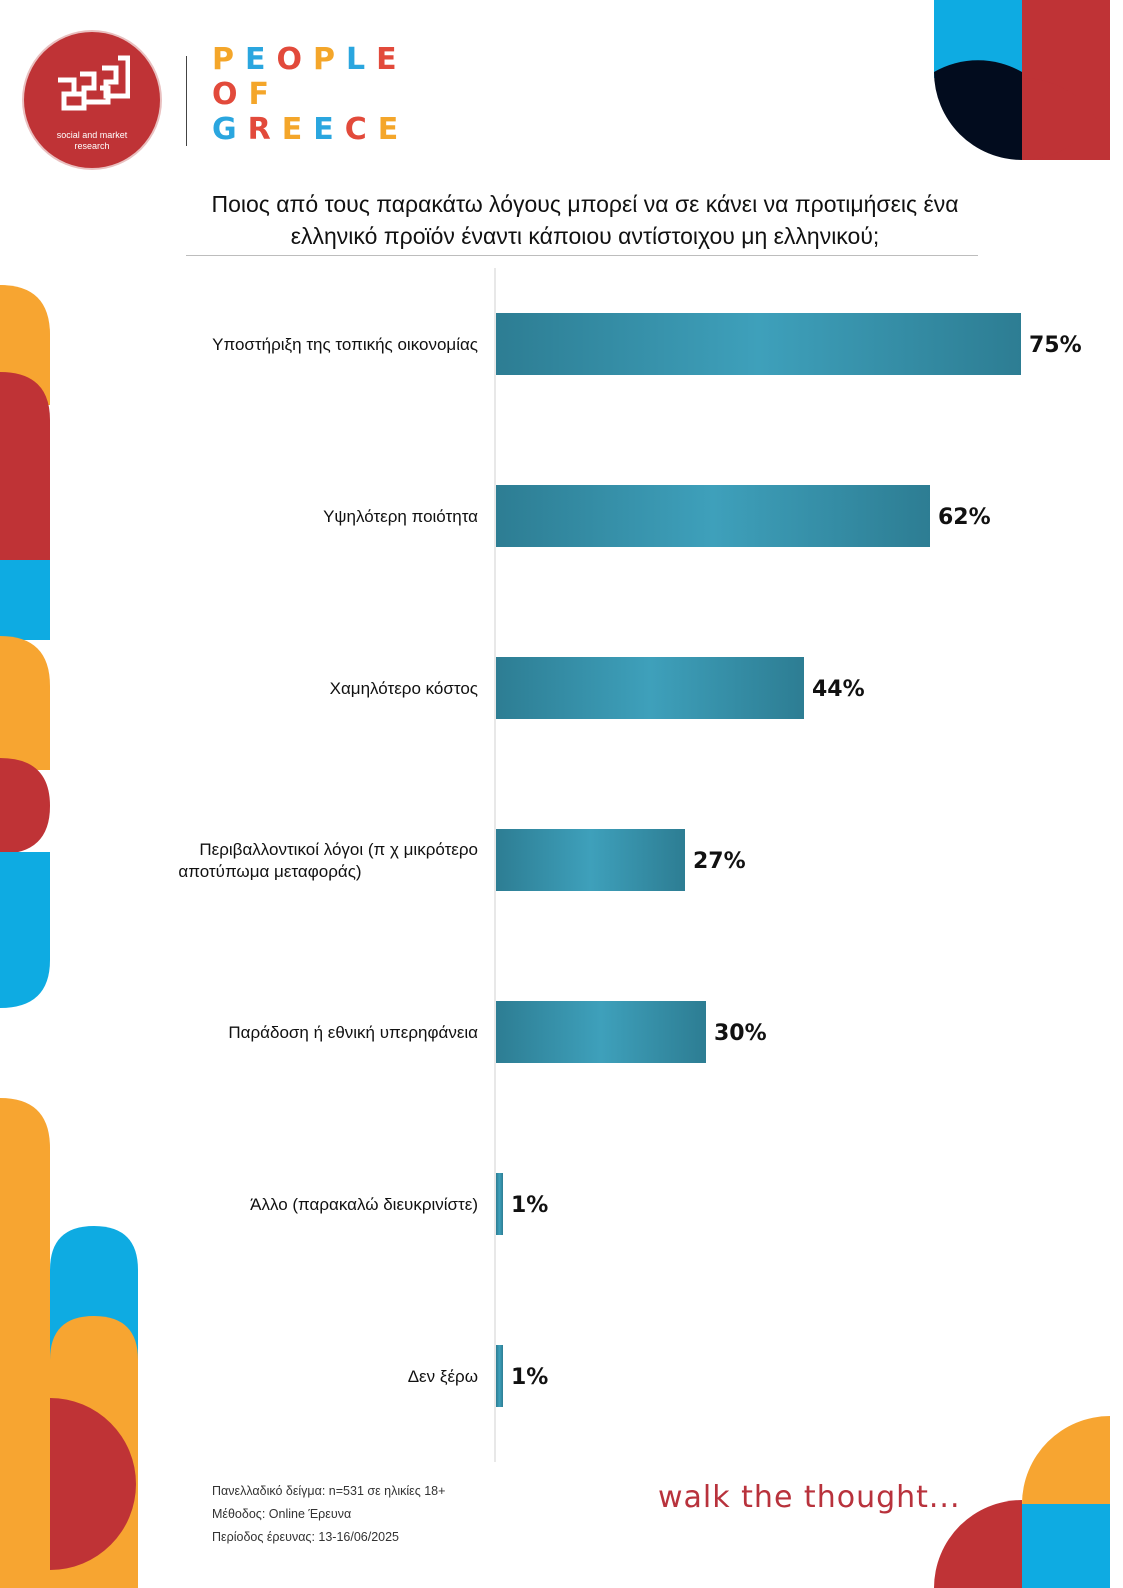 This screenshot has width=1123, height=1588. I want to click on data-label: 44%, so click(838, 689).